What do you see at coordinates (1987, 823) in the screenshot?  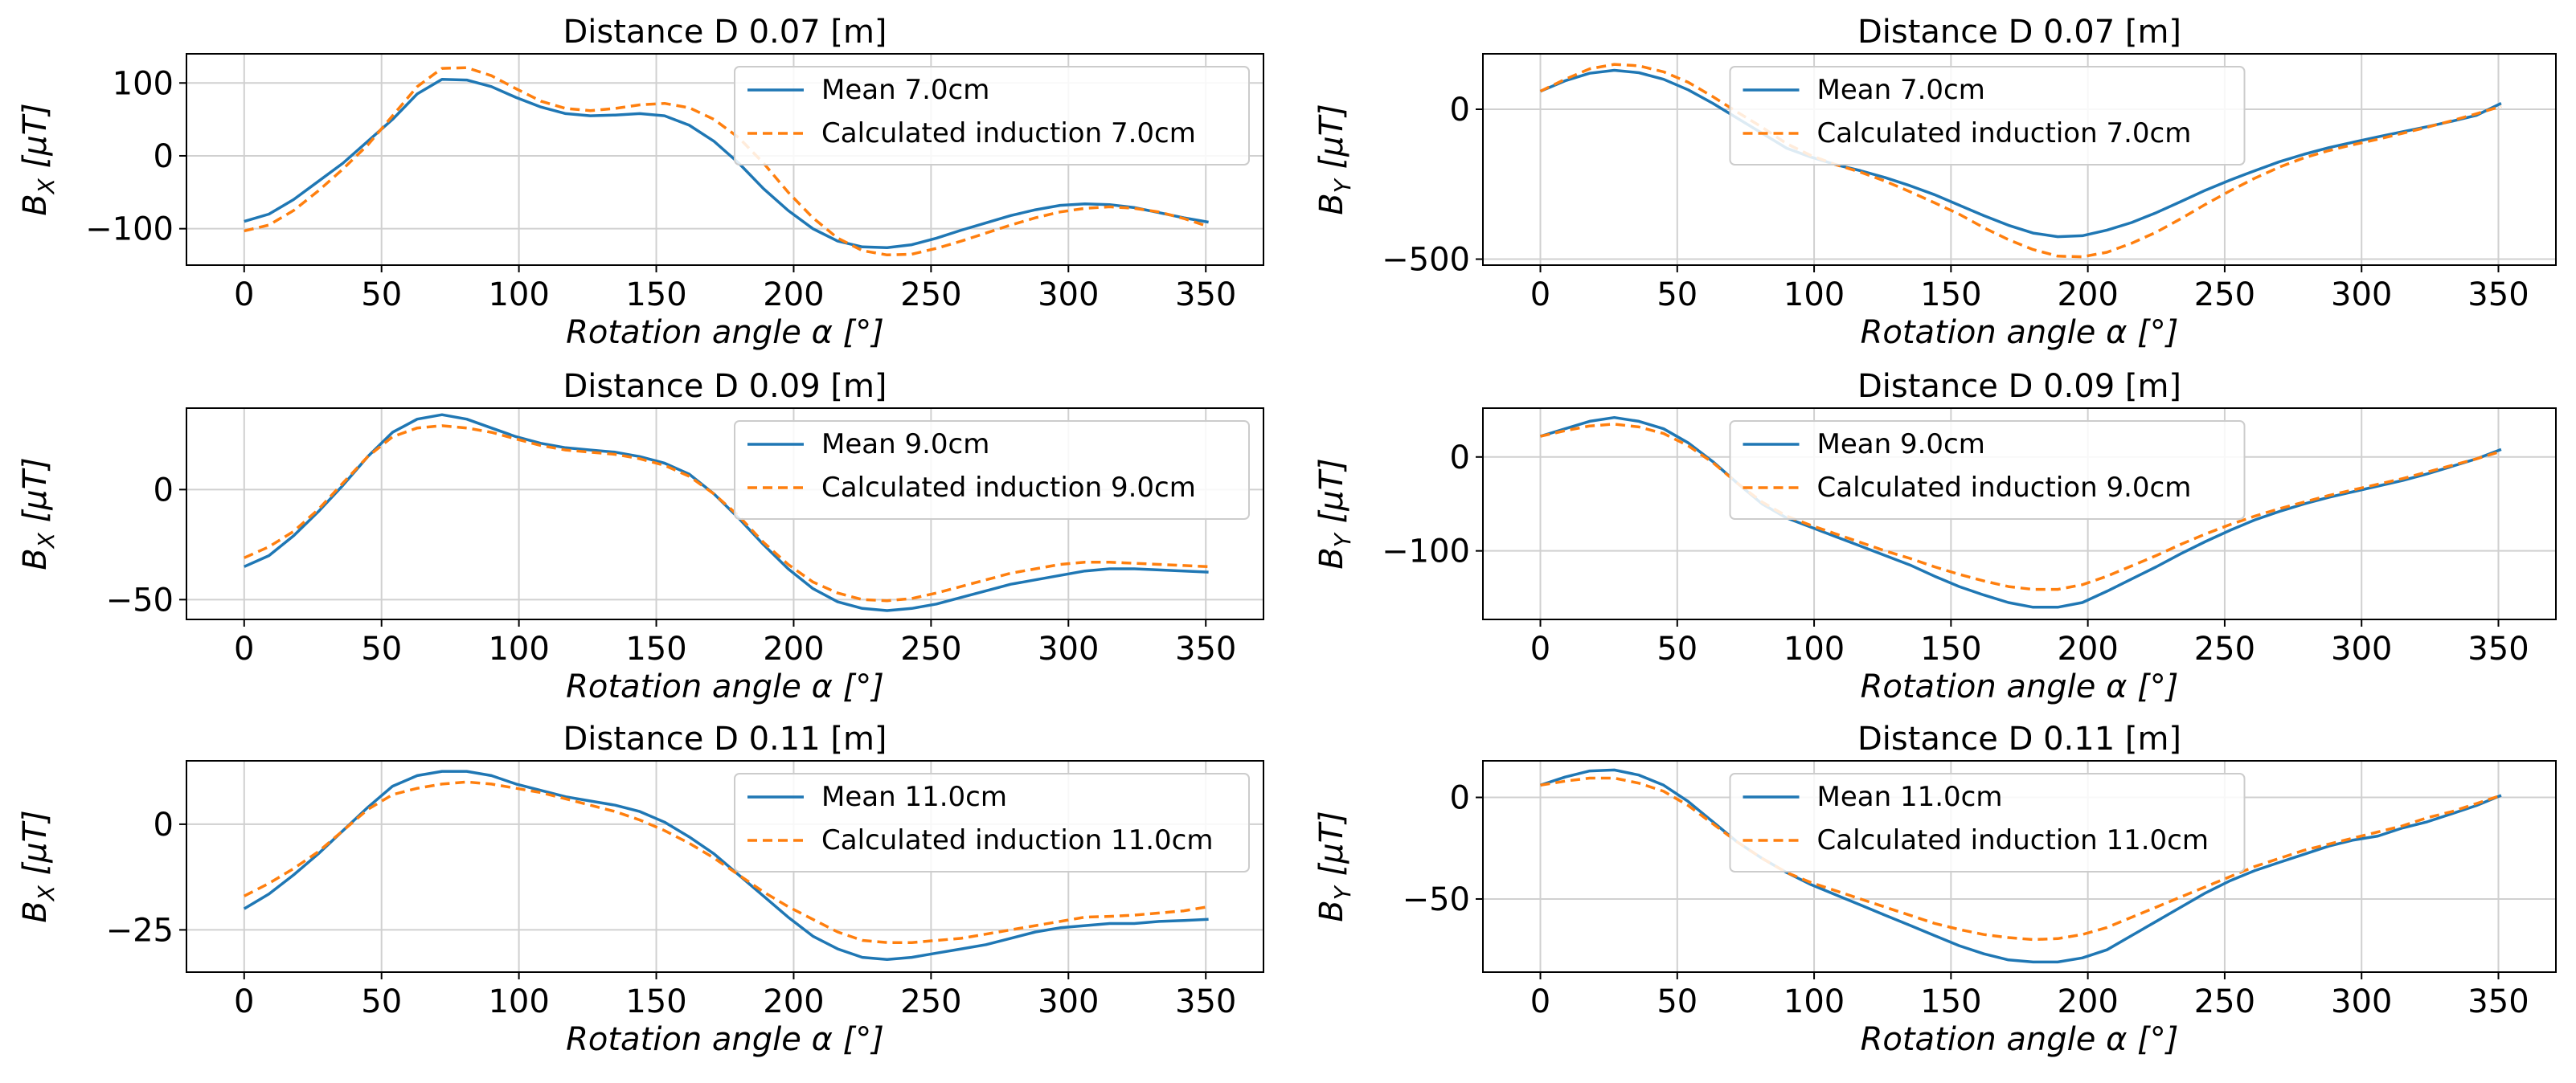 I see `legend: Mean 11.0cm Calculated induction 11.0cm` at bounding box center [1987, 823].